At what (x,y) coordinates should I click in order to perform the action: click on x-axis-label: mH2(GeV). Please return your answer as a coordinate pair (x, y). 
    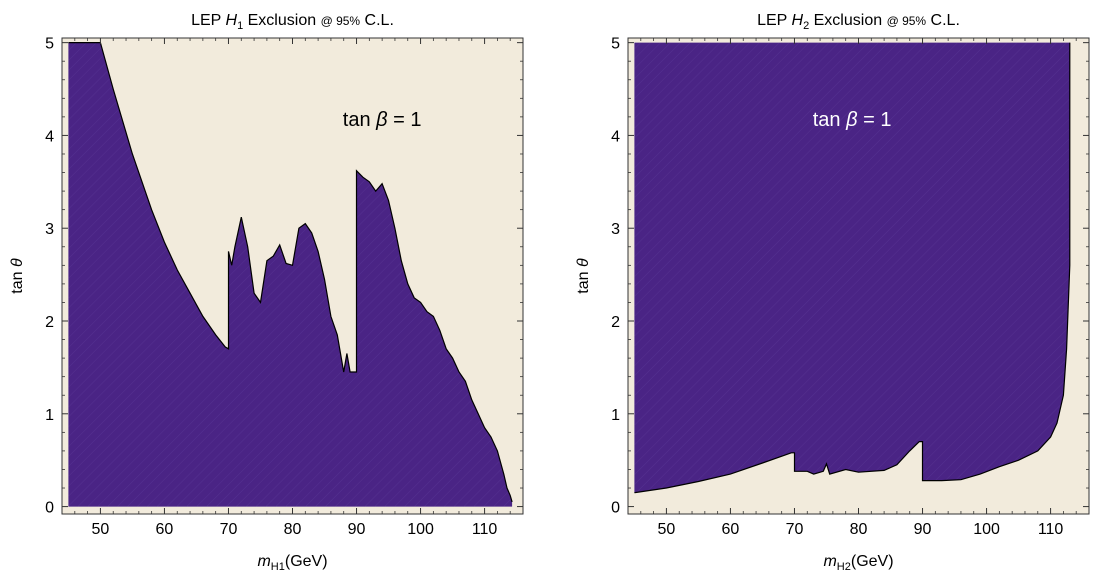
    Looking at the image, I should click on (858, 563).